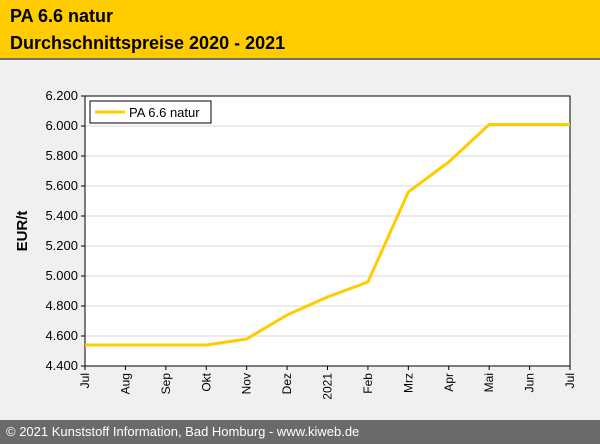 The image size is (600, 444). What do you see at coordinates (61, 275) in the screenshot?
I see `y-tick-label-3: 5.000` at bounding box center [61, 275].